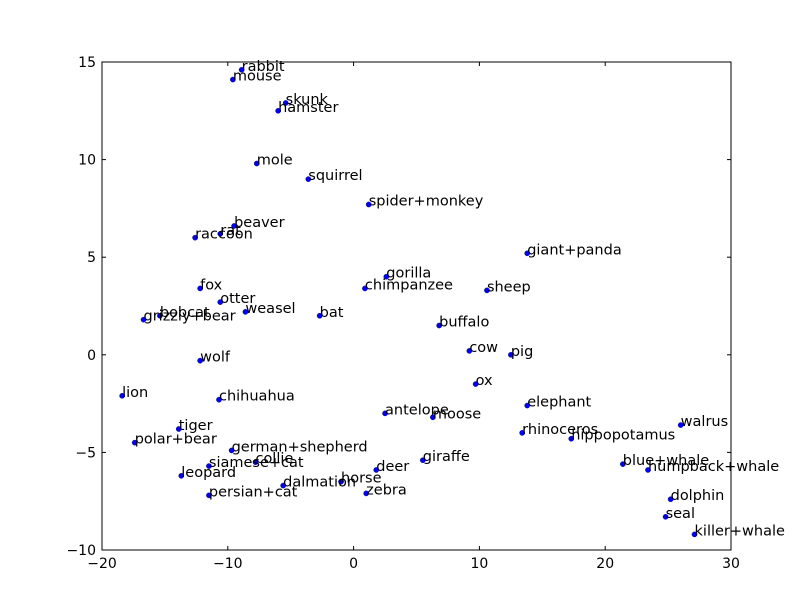 This screenshot has width=812, height=612. I want to click on x-tick-label: 30, so click(731, 564).